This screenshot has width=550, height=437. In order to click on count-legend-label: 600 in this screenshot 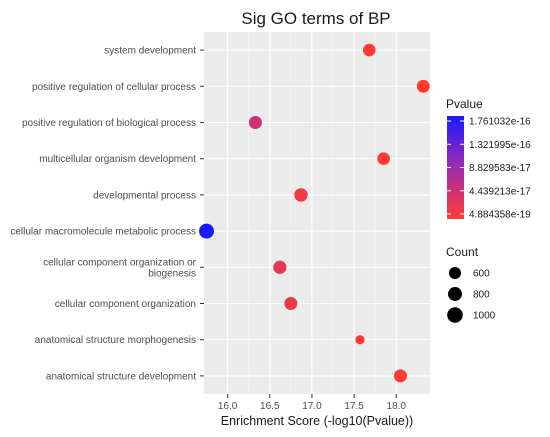, I will do `click(481, 274)`.